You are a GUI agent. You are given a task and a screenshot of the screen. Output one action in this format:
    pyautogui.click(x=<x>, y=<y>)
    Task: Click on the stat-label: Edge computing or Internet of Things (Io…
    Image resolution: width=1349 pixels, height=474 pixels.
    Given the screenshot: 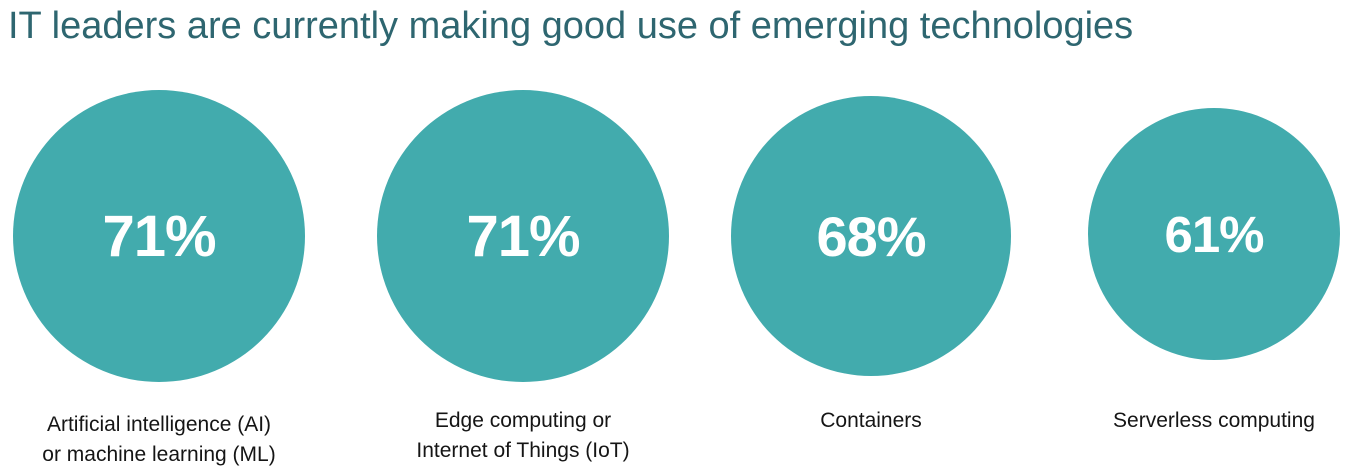 What is the action you would take?
    pyautogui.click(x=523, y=435)
    